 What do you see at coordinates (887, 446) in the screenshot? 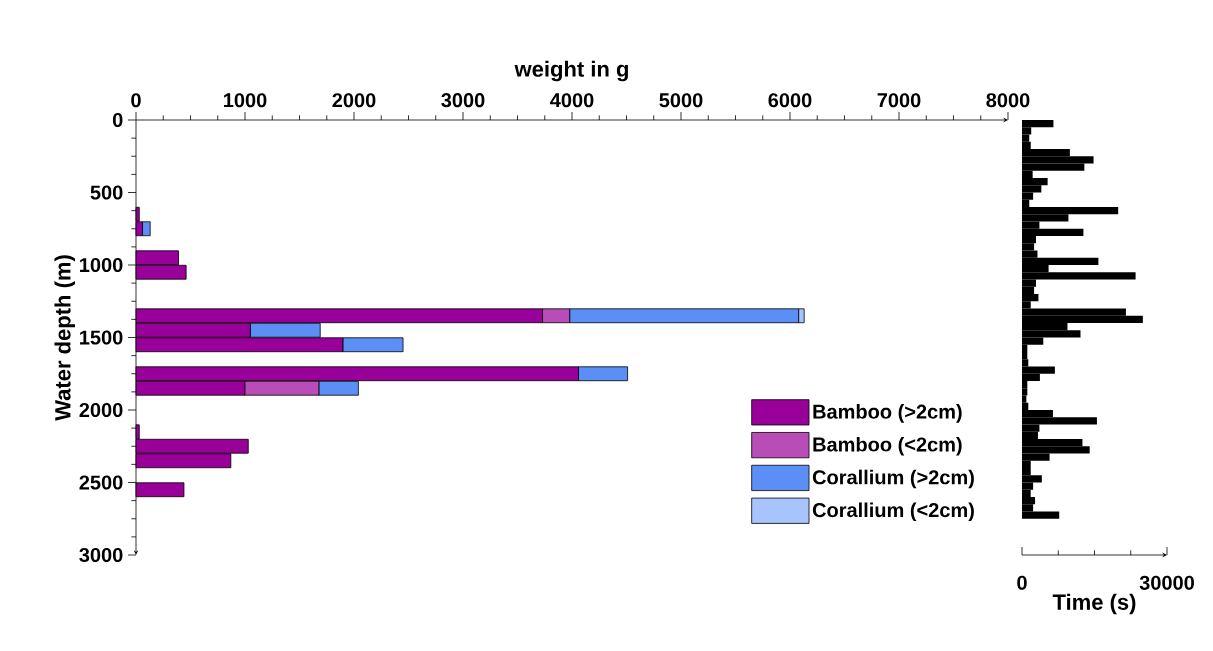
I see `legend-label: Bamboo (<2cm)` at bounding box center [887, 446].